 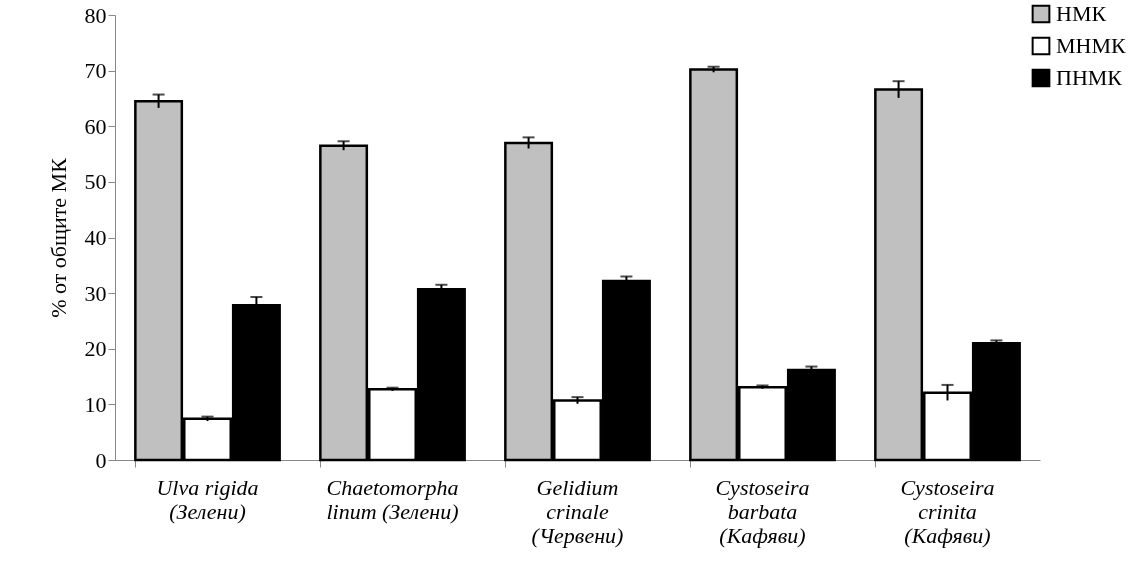 I want to click on y-axis-title: % от общите МК, so click(x=58, y=237).